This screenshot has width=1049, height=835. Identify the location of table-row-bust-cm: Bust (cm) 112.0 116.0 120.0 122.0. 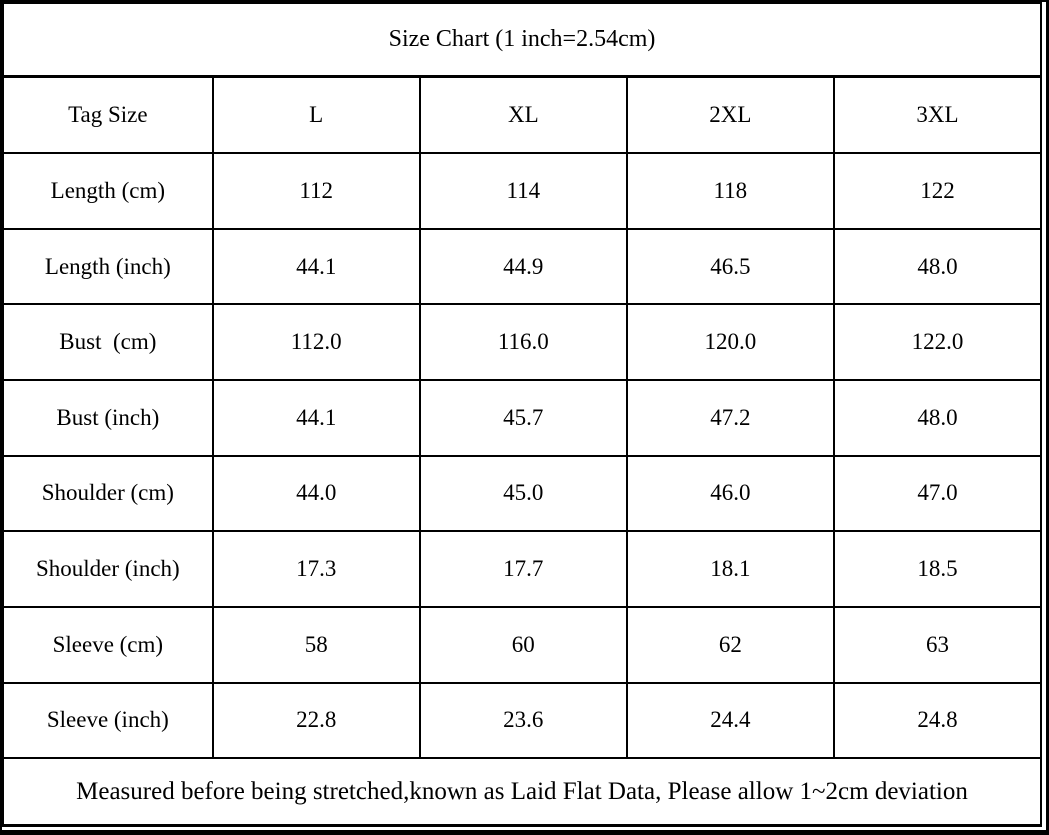
(522, 342).